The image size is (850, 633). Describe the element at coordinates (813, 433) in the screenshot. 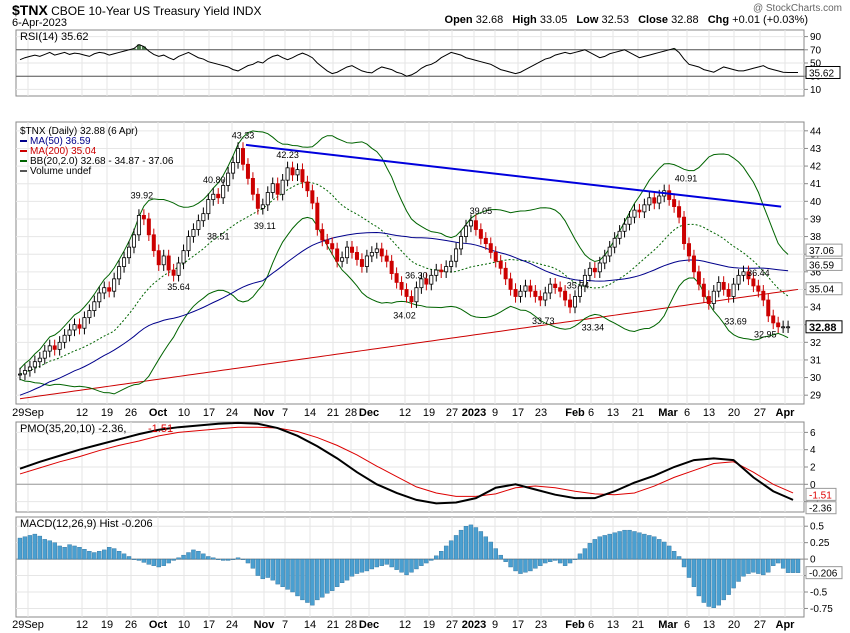

I see `pmo-ytick-label: 6` at that location.